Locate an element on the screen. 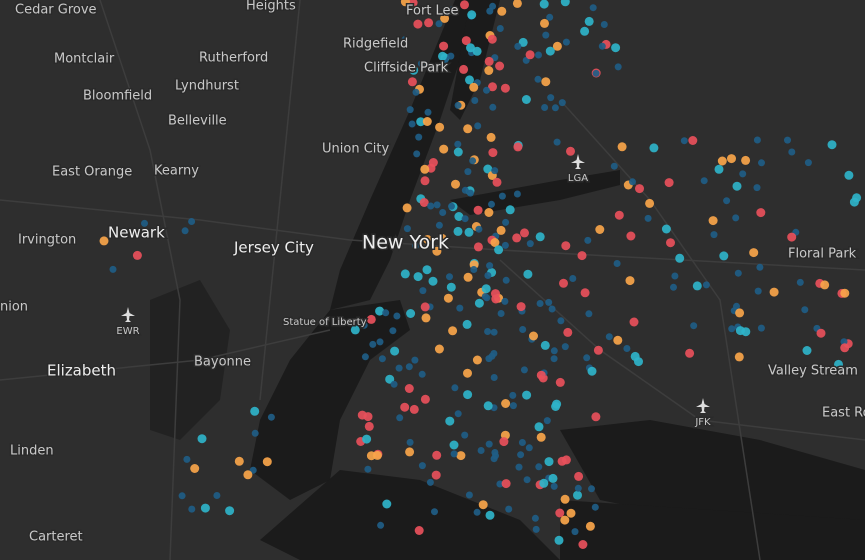  airport-label: LGA is located at coordinates (578, 178).